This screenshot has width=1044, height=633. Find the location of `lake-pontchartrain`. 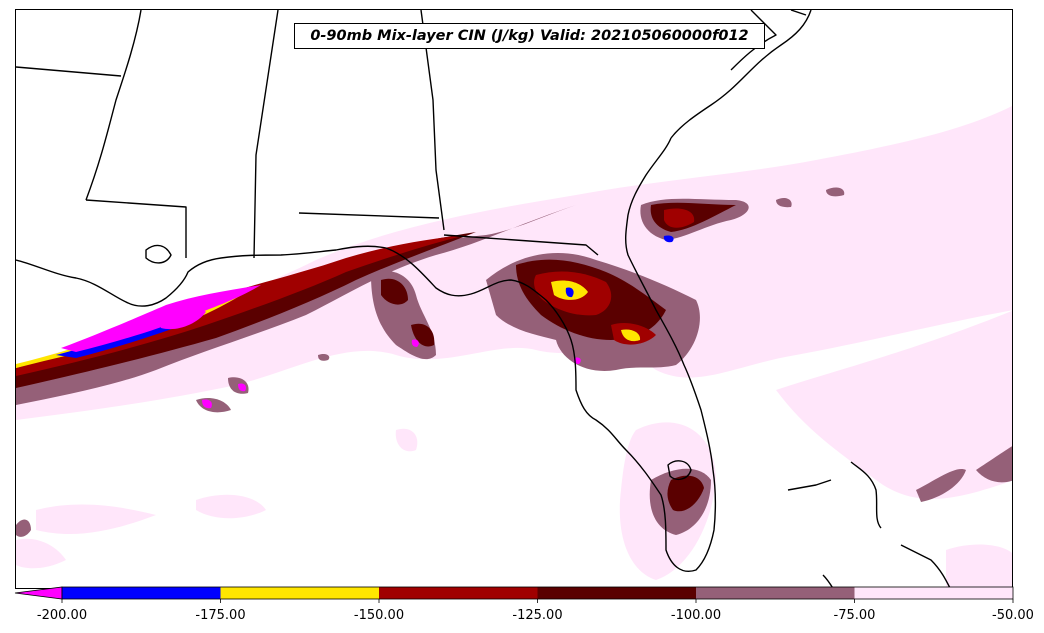

lake-pontchartrain is located at coordinates (158, 254).